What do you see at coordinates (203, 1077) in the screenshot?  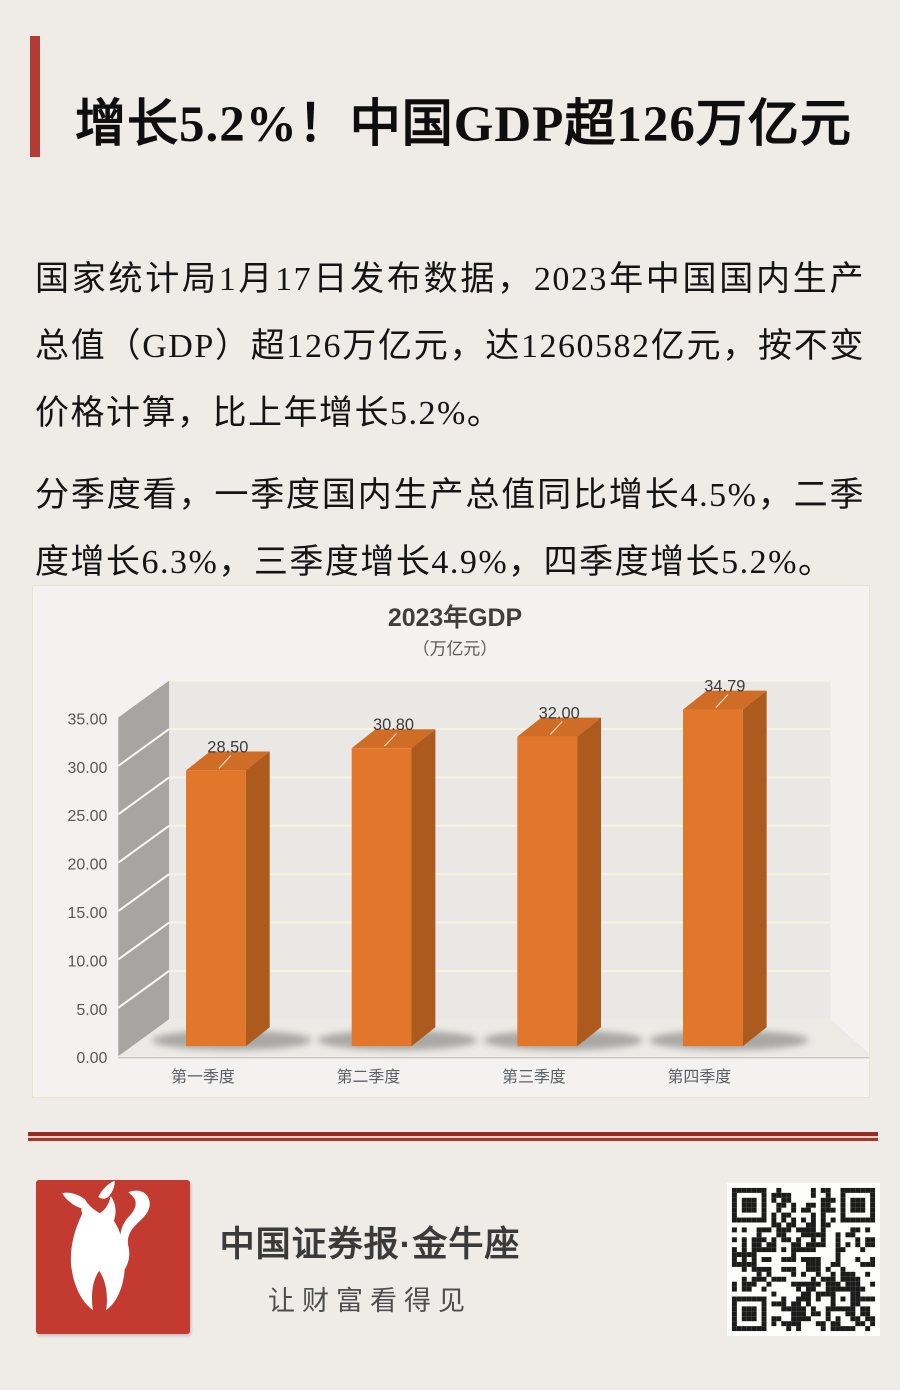 I see `category-label: 第一季度` at bounding box center [203, 1077].